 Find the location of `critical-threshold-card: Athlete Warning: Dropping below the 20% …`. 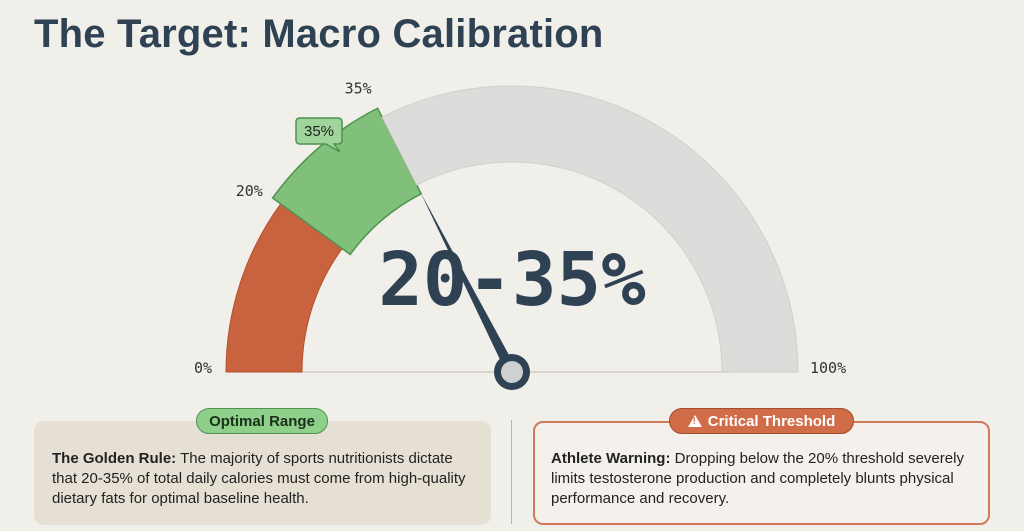

critical-threshold-card: Athlete Warning: Dropping below the 20% … is located at coordinates (761, 473).